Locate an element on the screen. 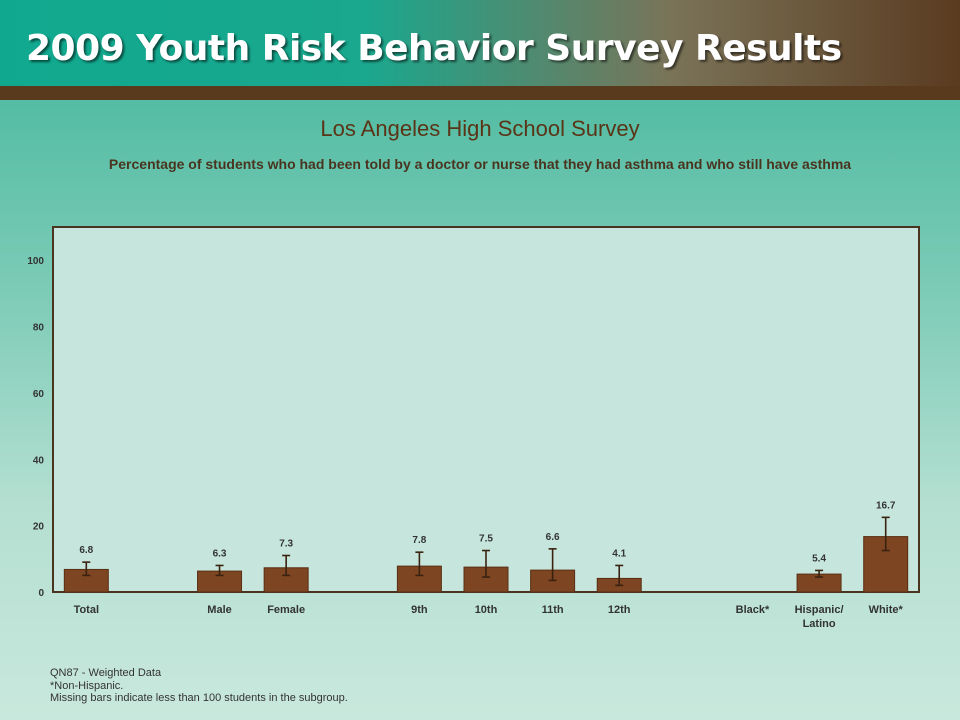  data-label: 7.3 is located at coordinates (286, 544).